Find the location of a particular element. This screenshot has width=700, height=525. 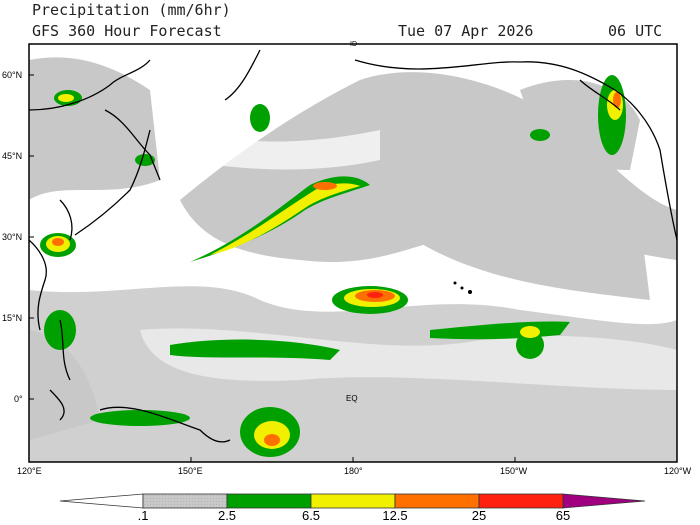

colorbar-label: 12.5 is located at coordinates (395, 515).